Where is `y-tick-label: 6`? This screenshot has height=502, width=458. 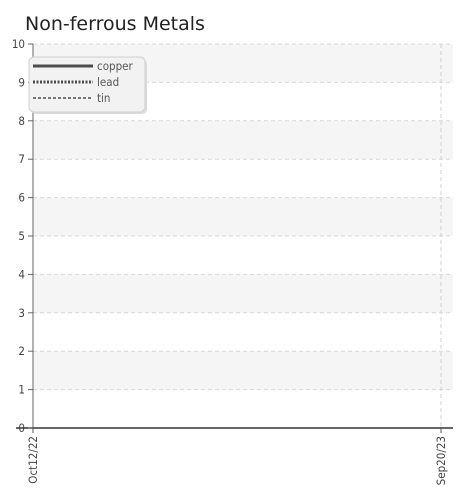 y-tick-label: 6 is located at coordinates (21, 198).